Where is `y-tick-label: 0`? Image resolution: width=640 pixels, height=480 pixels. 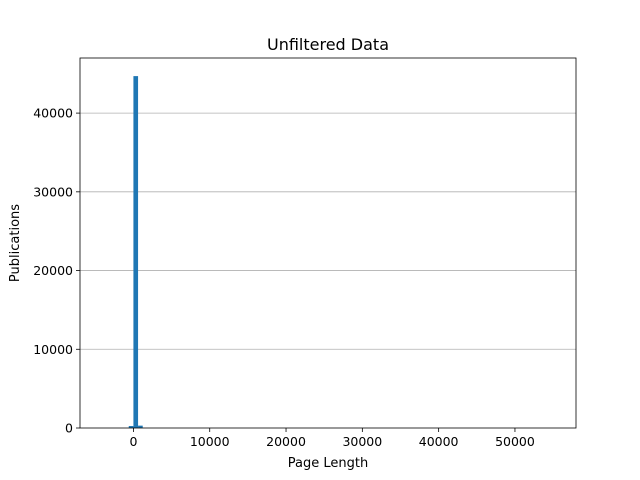
y-tick-label: 0 is located at coordinates (69, 428).